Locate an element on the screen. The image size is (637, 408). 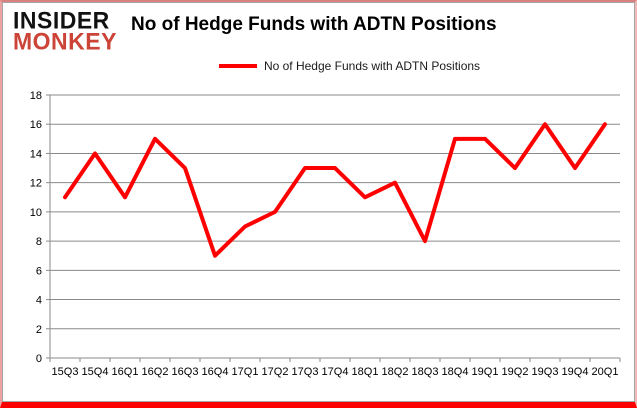
x-tick-label: 18Q4 is located at coordinates (455, 372).